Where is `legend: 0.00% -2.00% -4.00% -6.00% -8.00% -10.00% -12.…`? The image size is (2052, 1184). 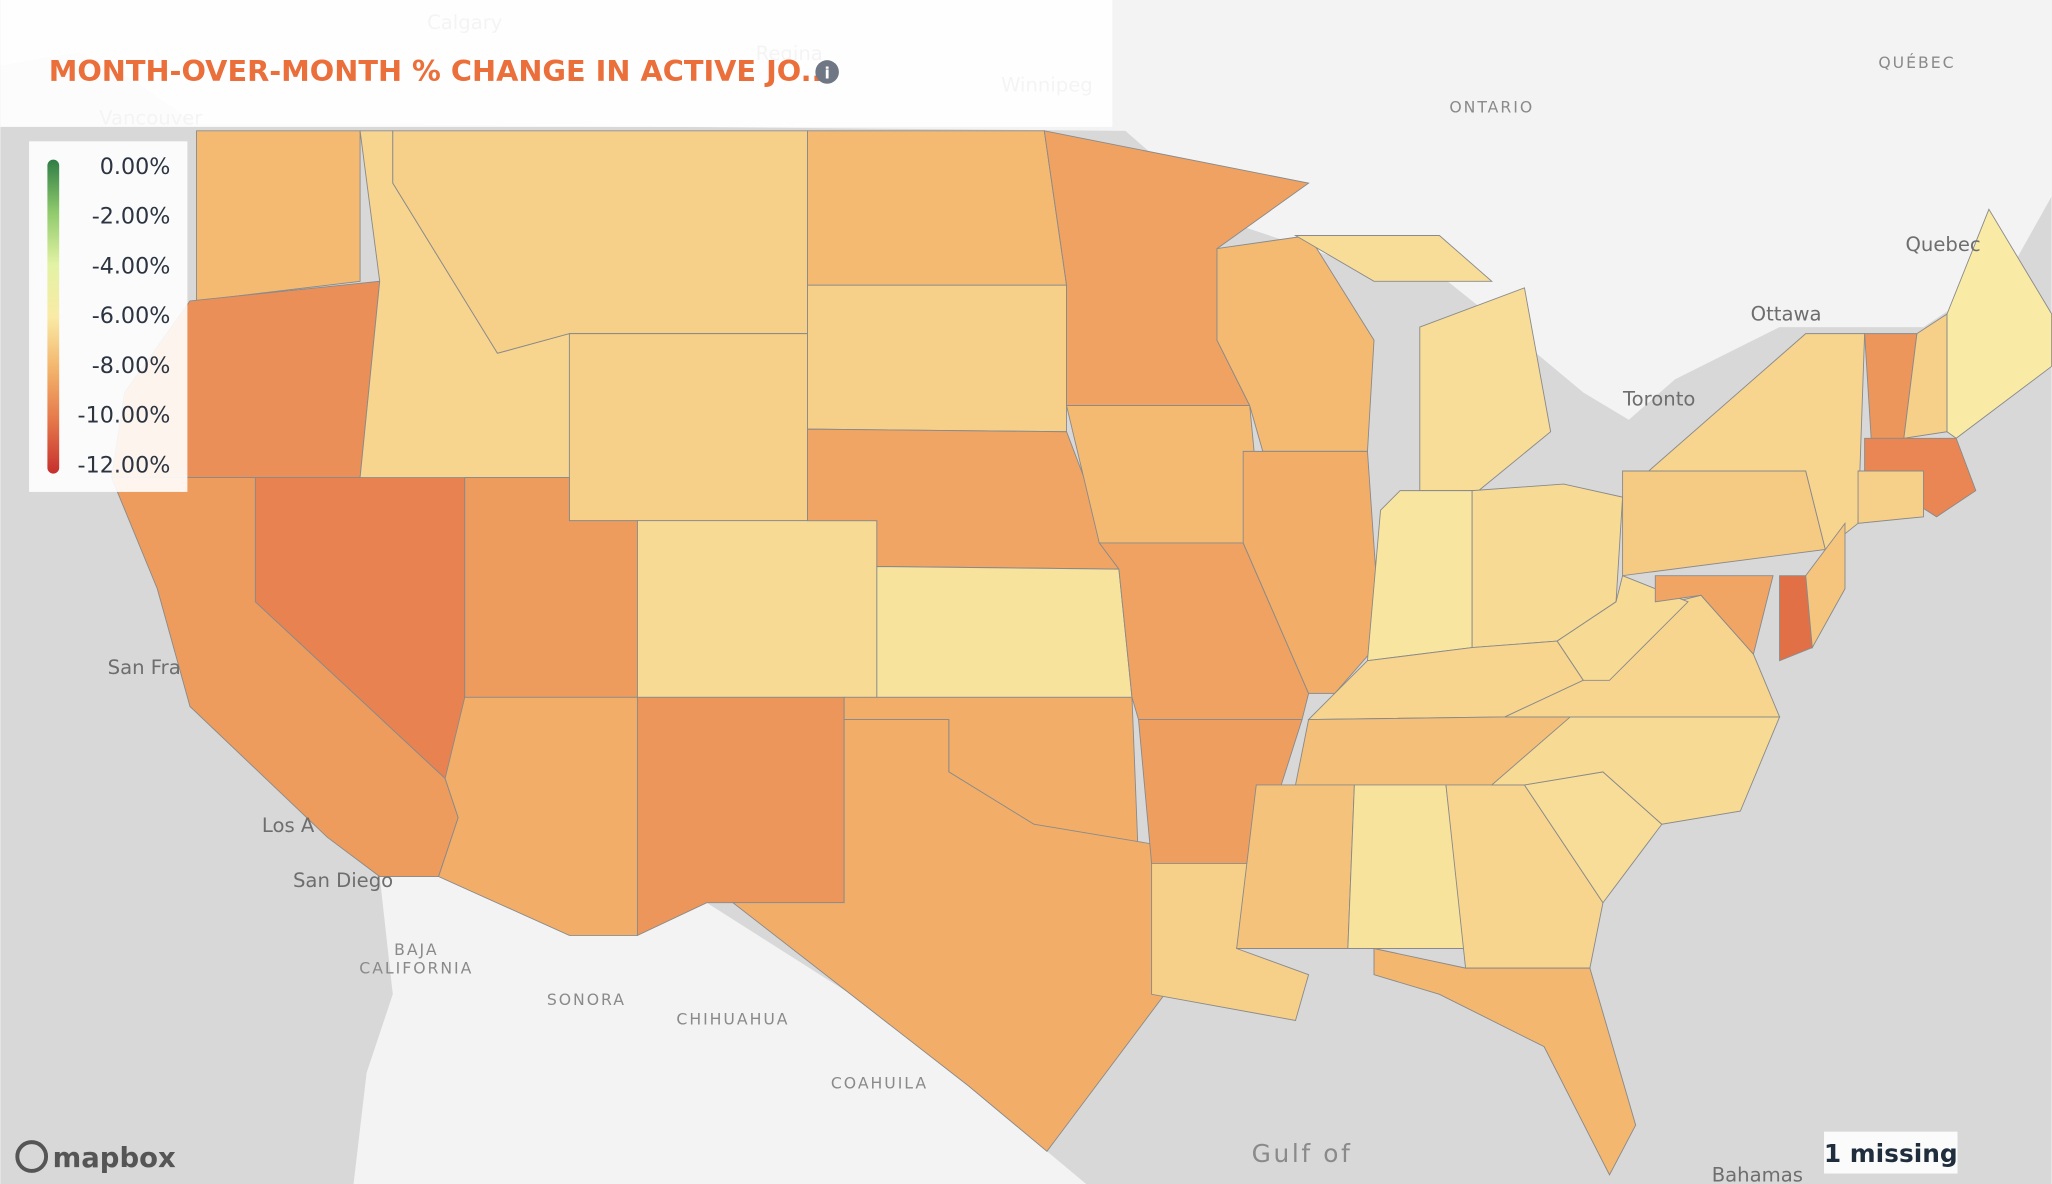 legend: 0.00% -2.00% -4.00% -6.00% -8.00% -10.00% -12.… is located at coordinates (108, 316).